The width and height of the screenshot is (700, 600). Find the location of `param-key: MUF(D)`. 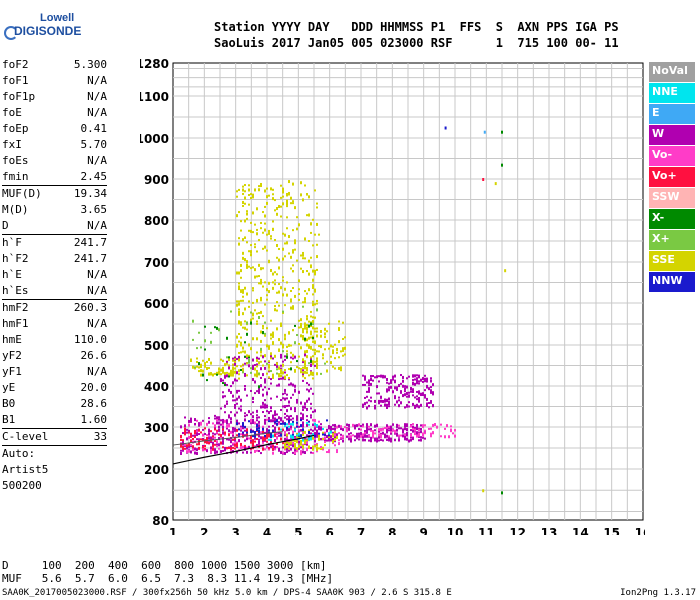

param-key: MUF(D) is located at coordinates (22, 193).